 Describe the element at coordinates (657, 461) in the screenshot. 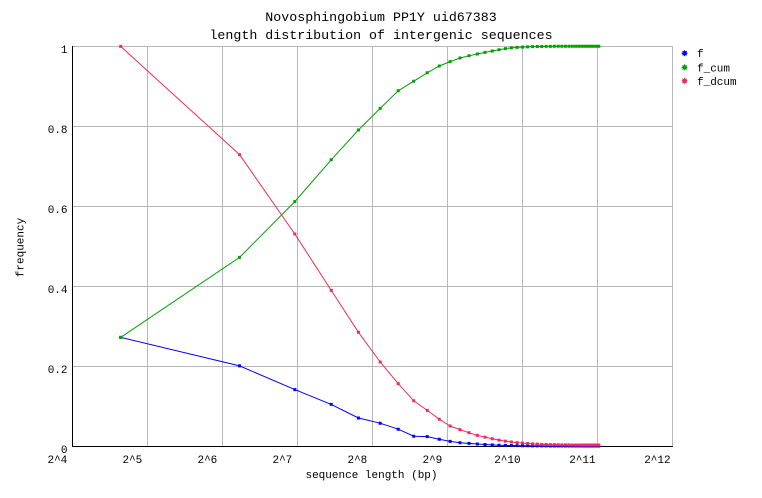

I see `svg-text: 2^12` at that location.